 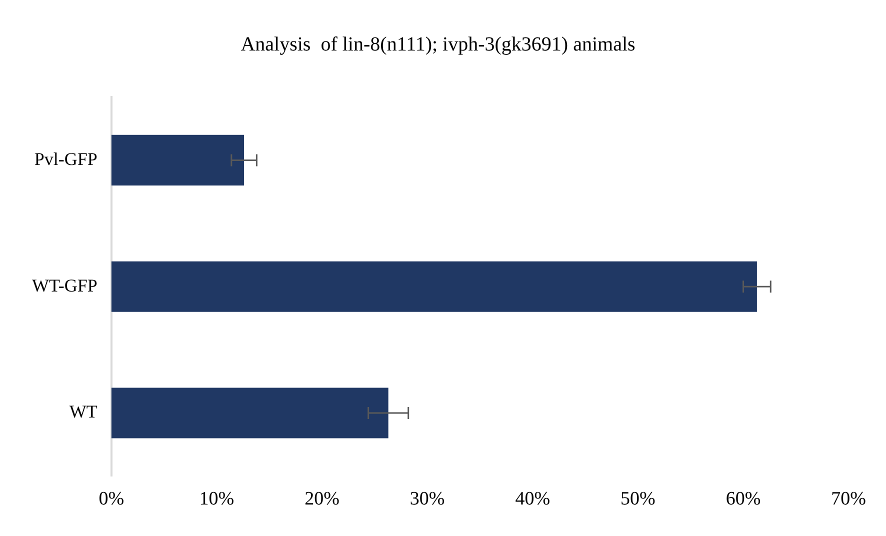 I want to click on x-tick-label: 0%, so click(x=111, y=499).